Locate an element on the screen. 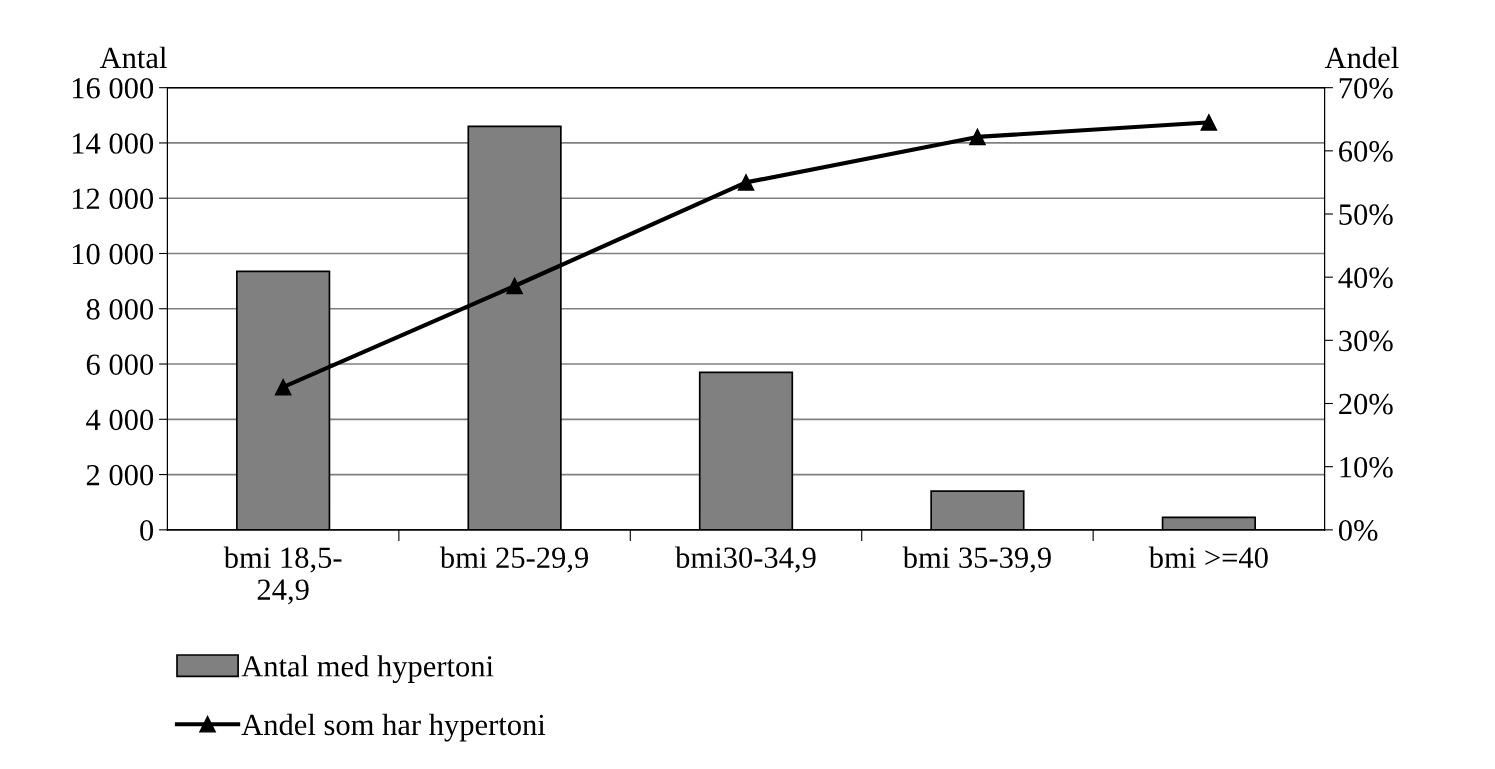 The height and width of the screenshot is (769, 1495). y2-tick-label: 10% is located at coordinates (1366, 467).